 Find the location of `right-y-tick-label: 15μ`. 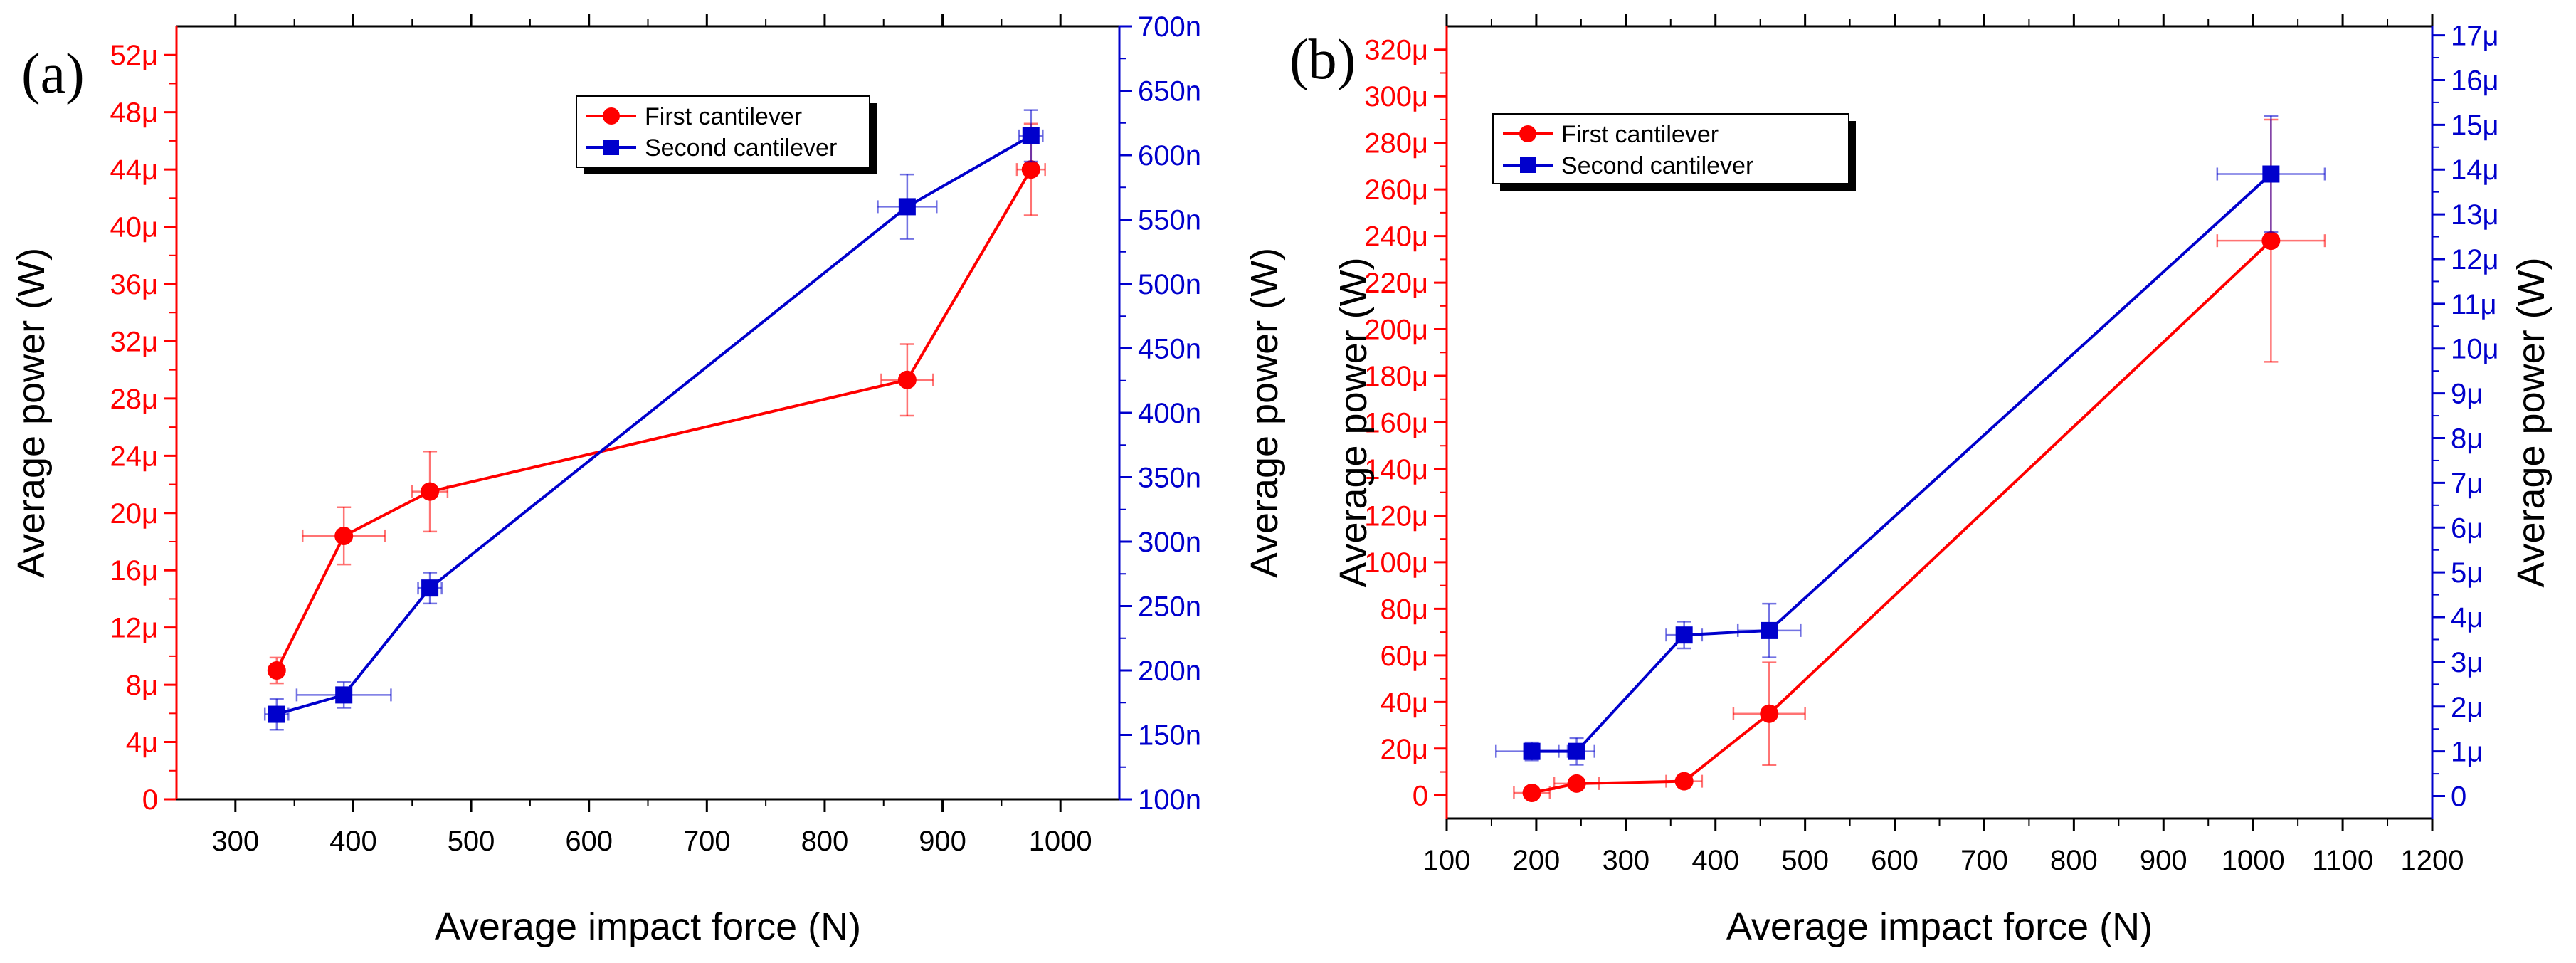

right-y-tick-label: 15μ is located at coordinates (2475, 126).